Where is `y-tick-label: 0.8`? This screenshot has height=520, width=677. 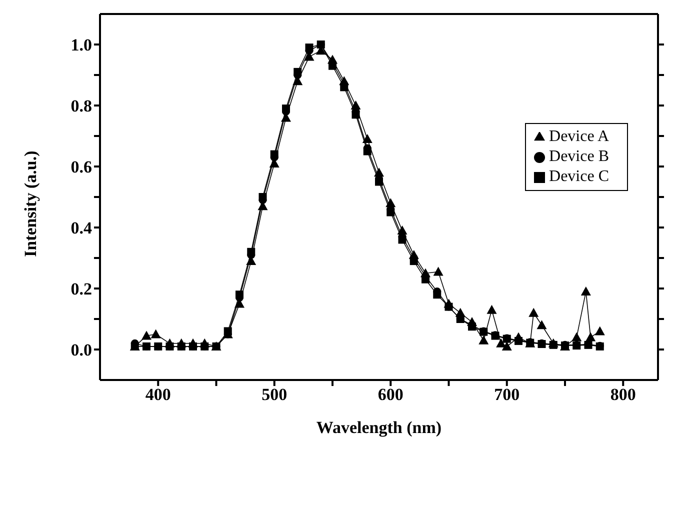
y-tick-label: 0.8 is located at coordinates (81, 106).